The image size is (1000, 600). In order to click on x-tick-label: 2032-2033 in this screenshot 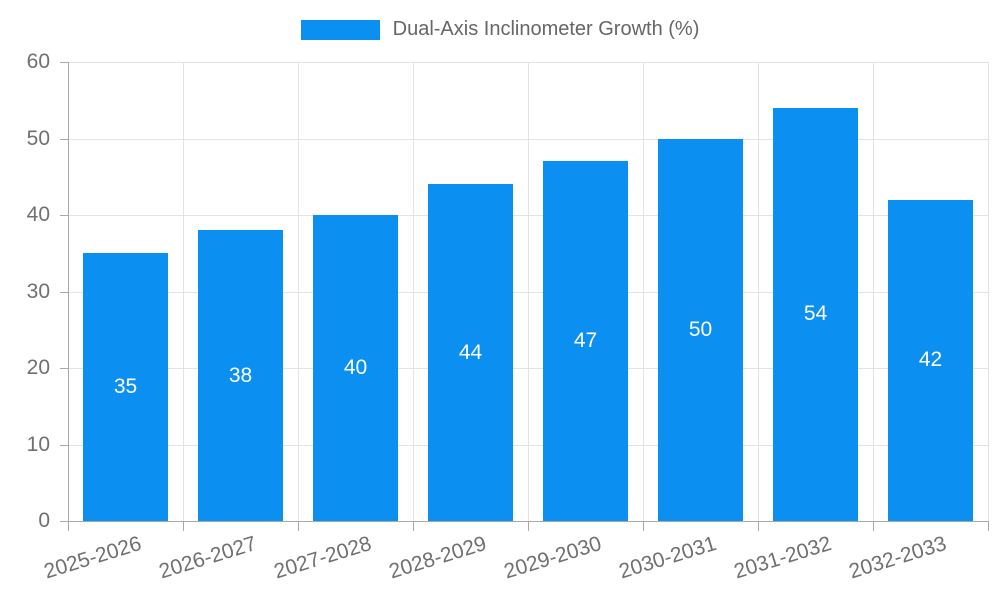, I will do `click(898, 558)`.